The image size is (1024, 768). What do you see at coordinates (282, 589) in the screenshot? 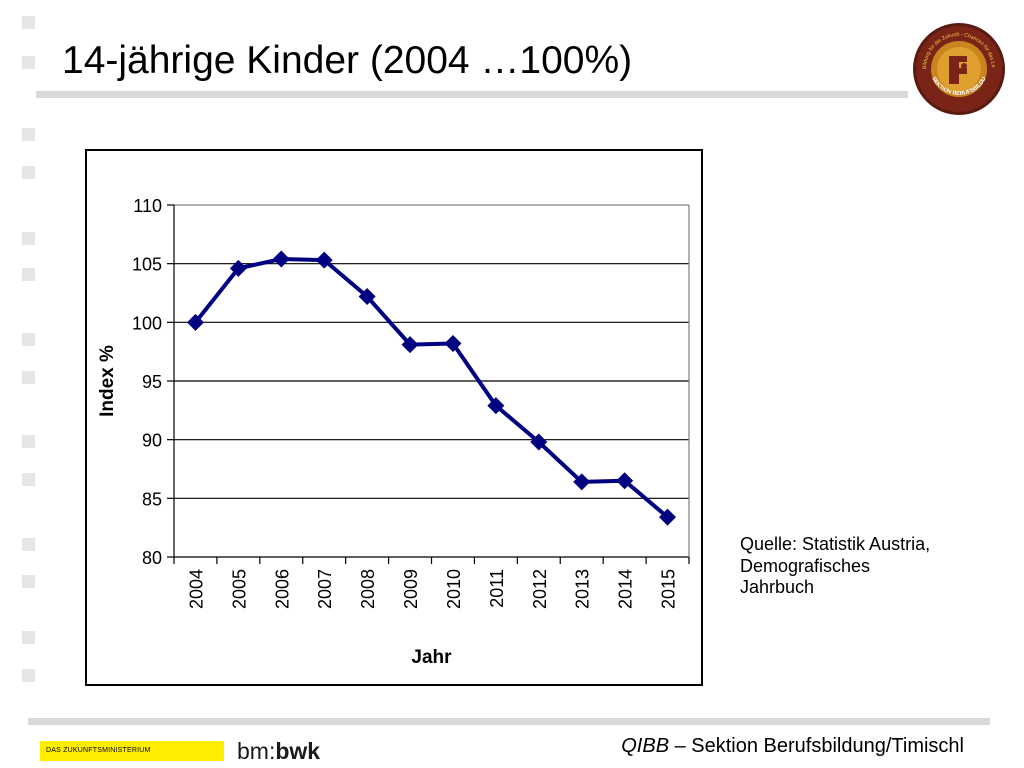
I see `x-tick-label: 2006` at bounding box center [282, 589].